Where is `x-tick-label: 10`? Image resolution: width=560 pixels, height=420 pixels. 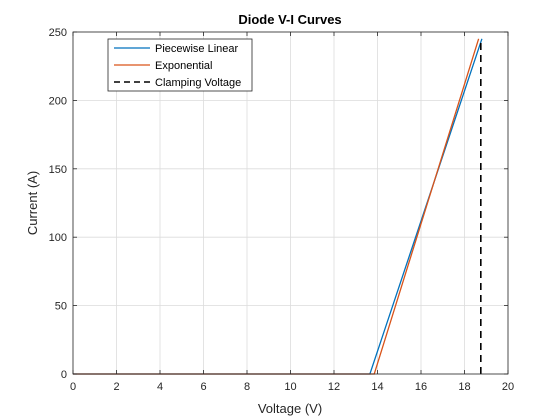 x-tick-label: 10 is located at coordinates (290, 387).